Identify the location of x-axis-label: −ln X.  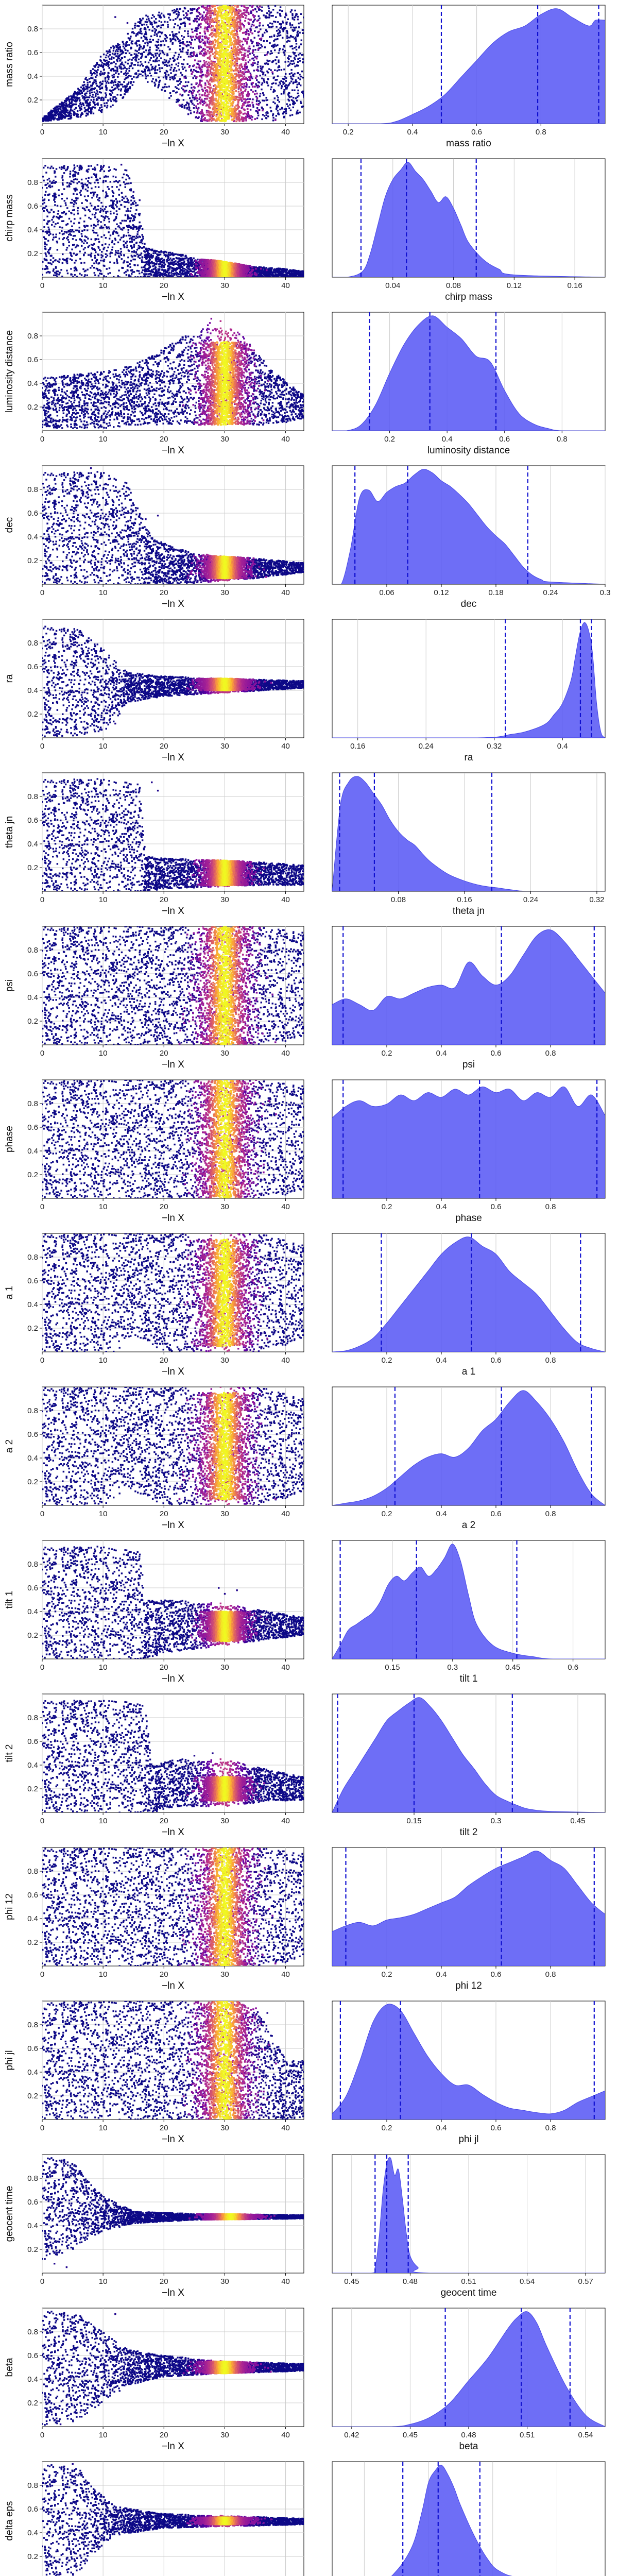
(173, 143).